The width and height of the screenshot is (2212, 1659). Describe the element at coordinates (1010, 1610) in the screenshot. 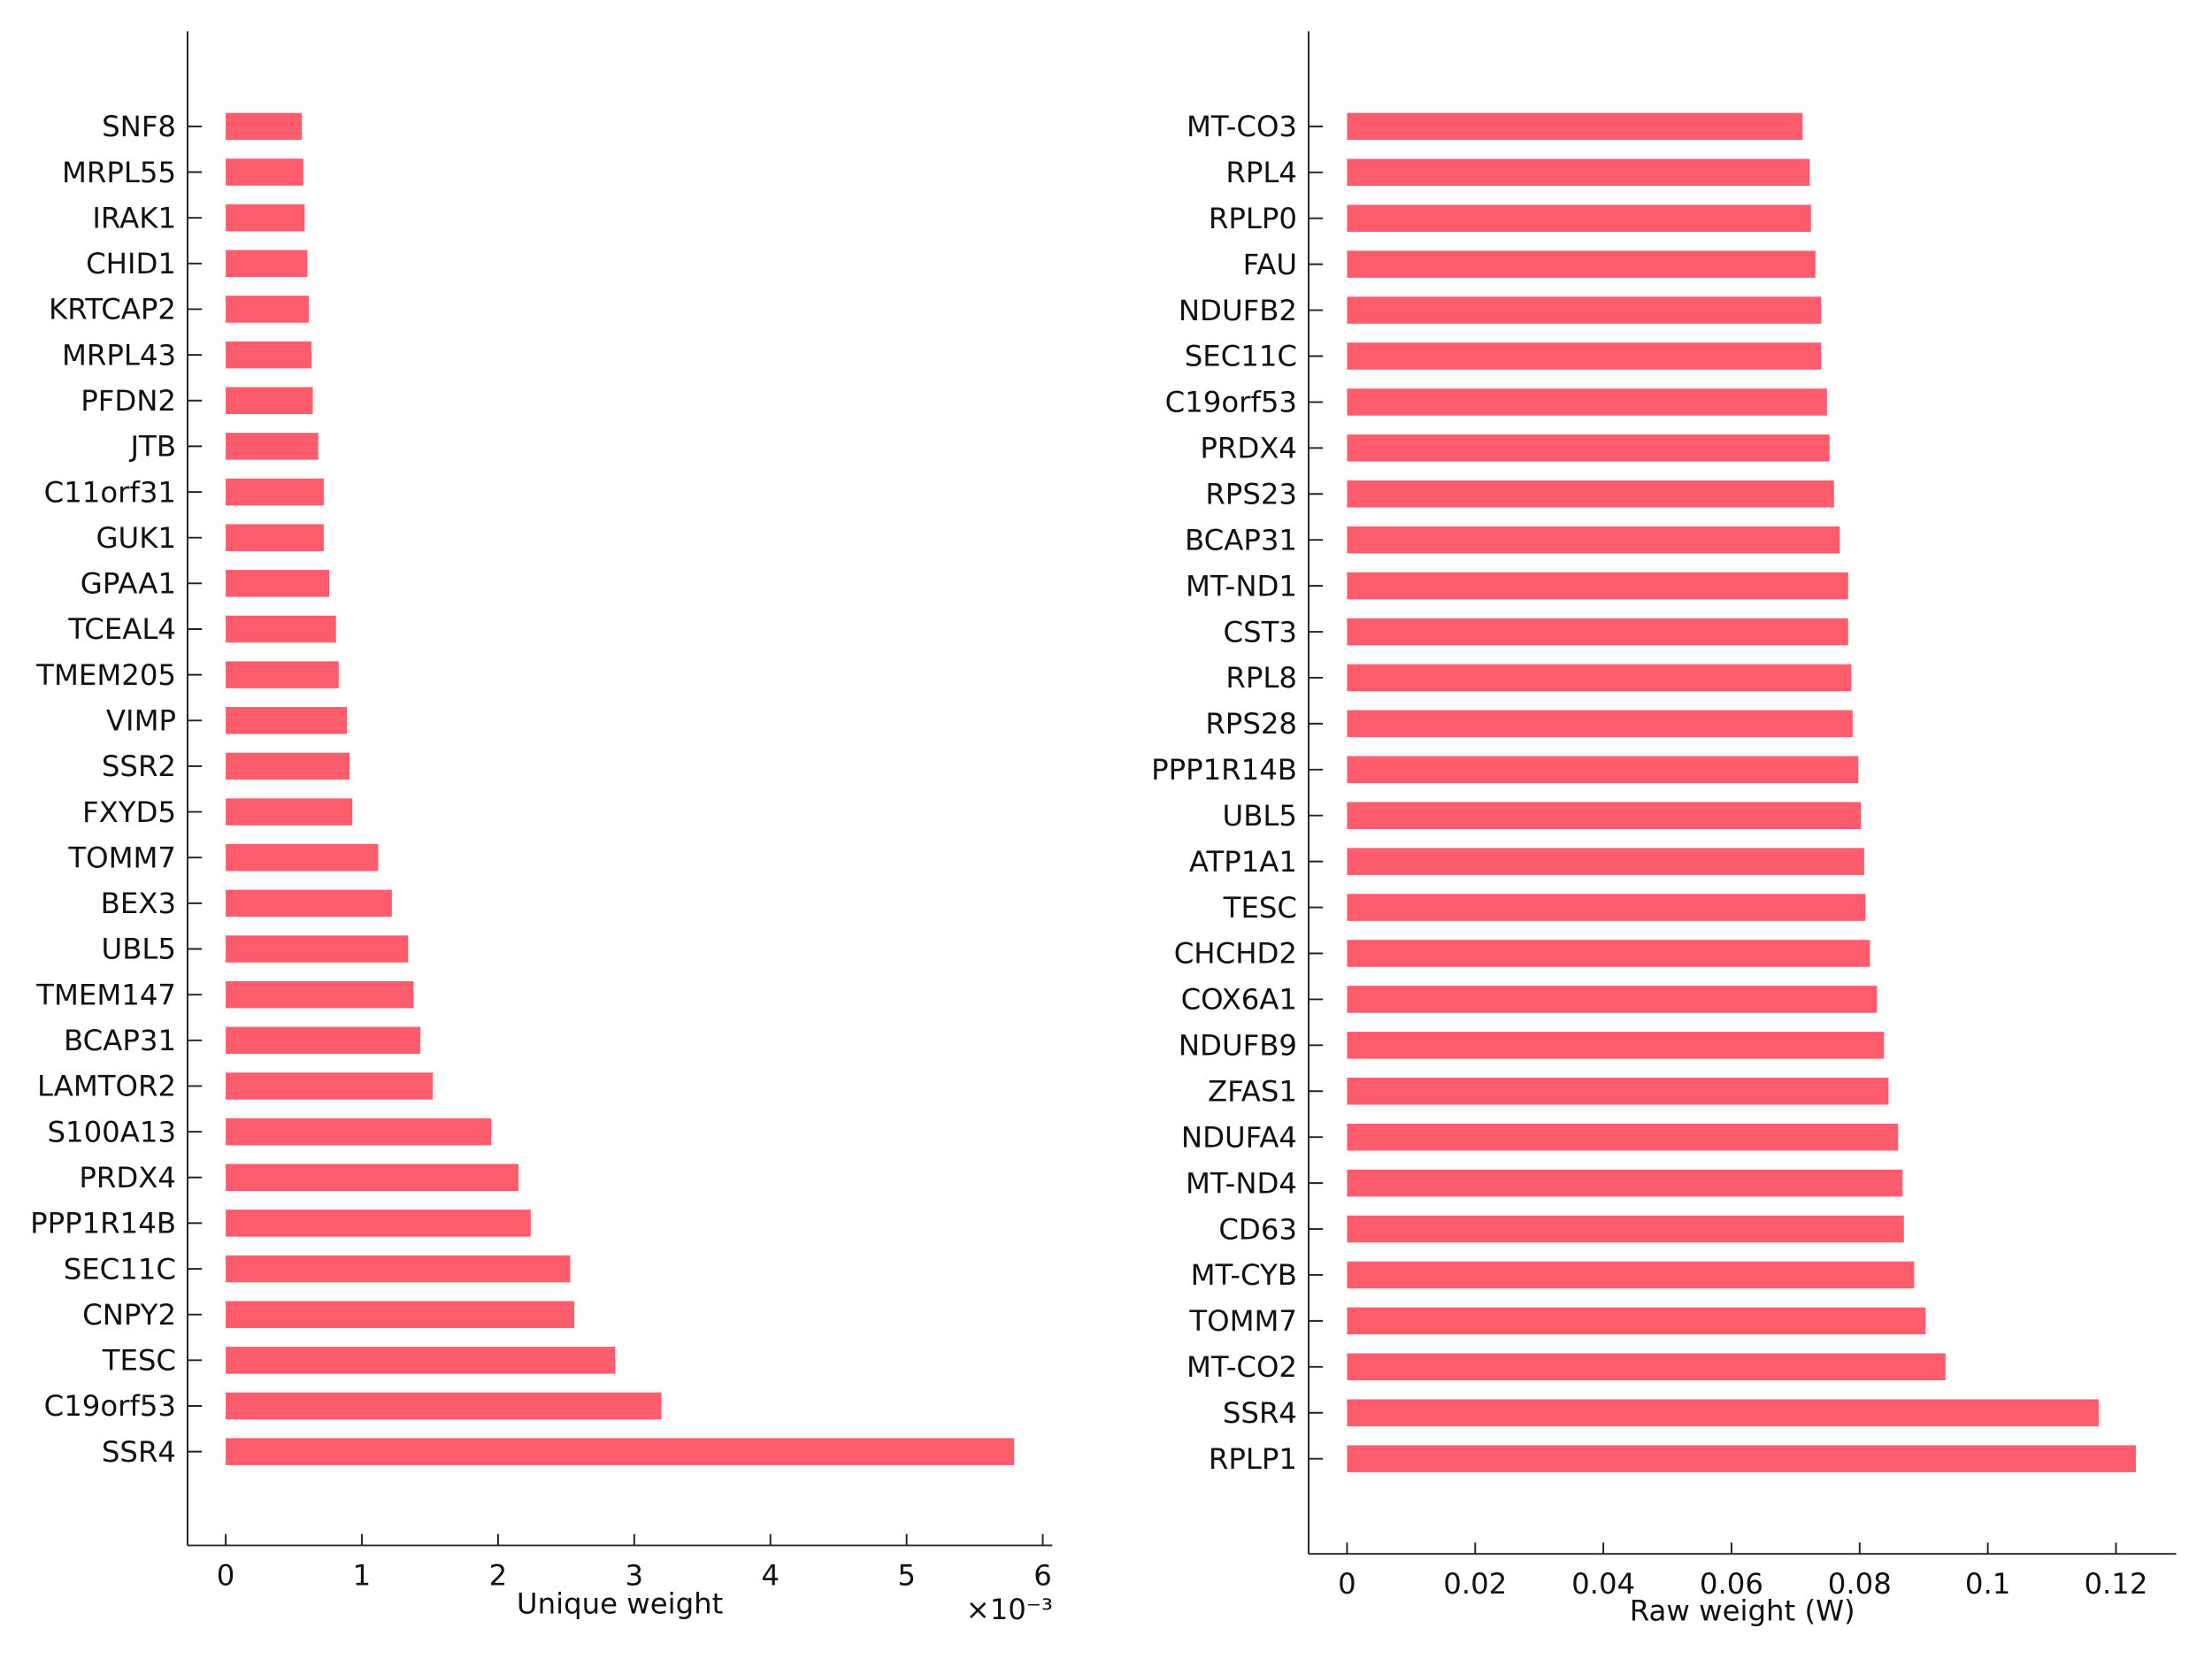

I see `x-axis-multiplier: ×10⁻³` at that location.